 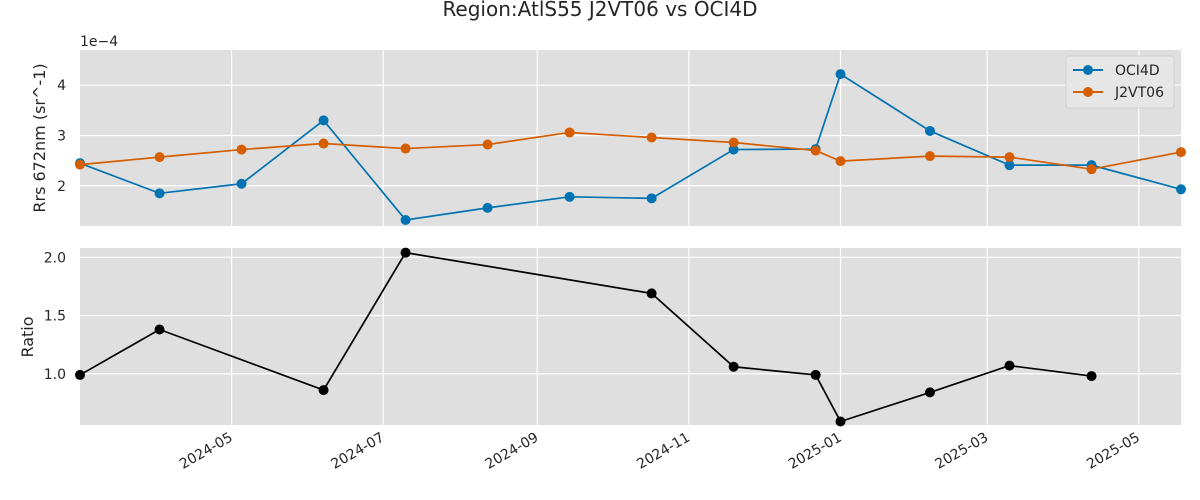 I want to click on top-y-tick-label: 4, so click(x=61, y=86).